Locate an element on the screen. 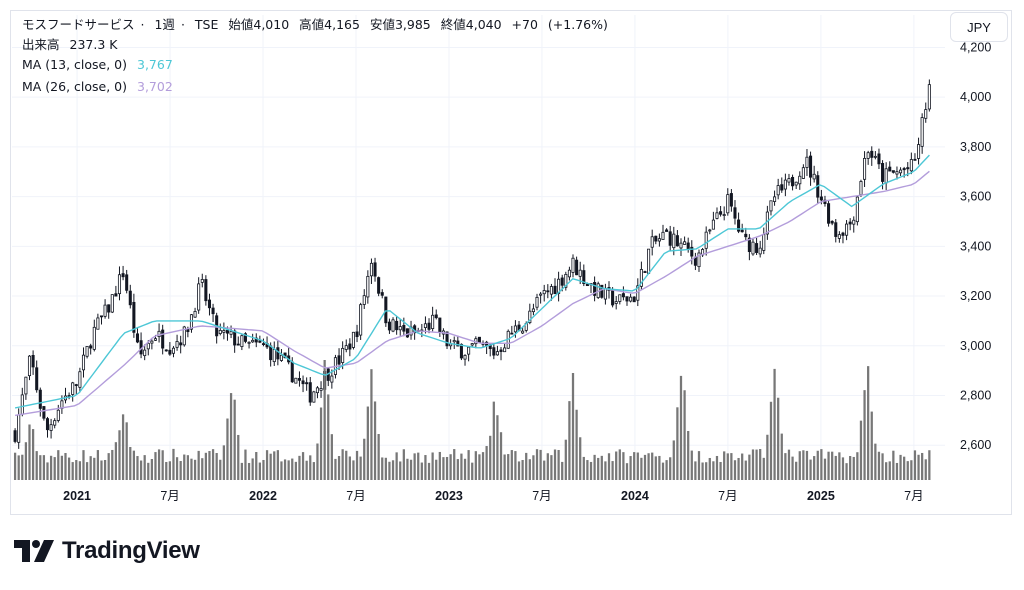 The height and width of the screenshot is (590, 1024). ma13-value: 3,767 is located at coordinates (155, 64).